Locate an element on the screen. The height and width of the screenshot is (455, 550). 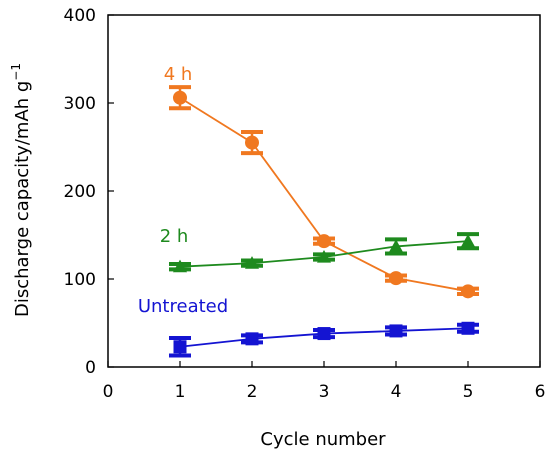
x-tick-label: 5 is located at coordinates (468, 392).